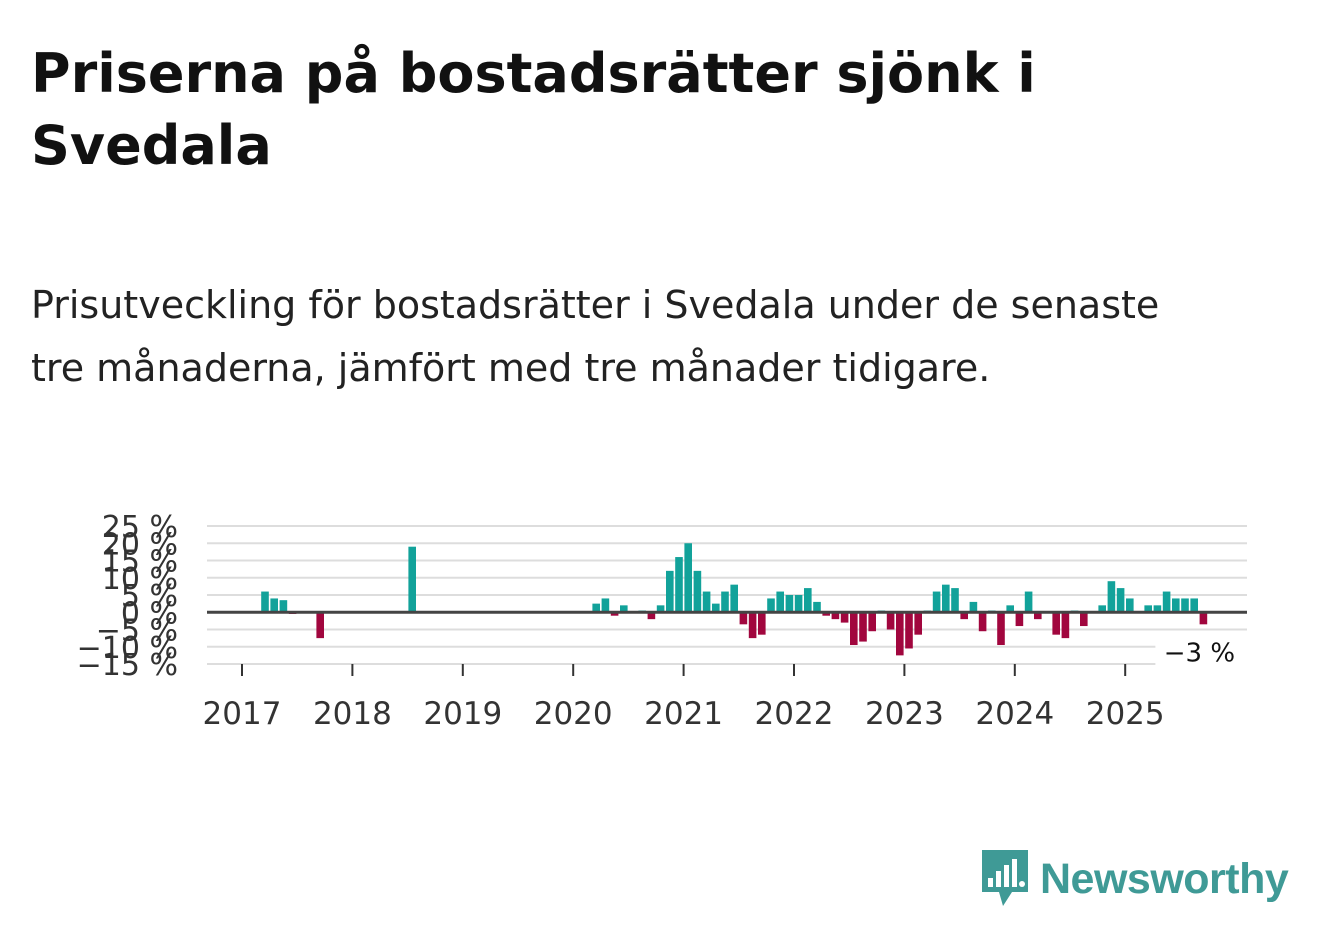  I want to click on annotation-background, so click(1201, 652).